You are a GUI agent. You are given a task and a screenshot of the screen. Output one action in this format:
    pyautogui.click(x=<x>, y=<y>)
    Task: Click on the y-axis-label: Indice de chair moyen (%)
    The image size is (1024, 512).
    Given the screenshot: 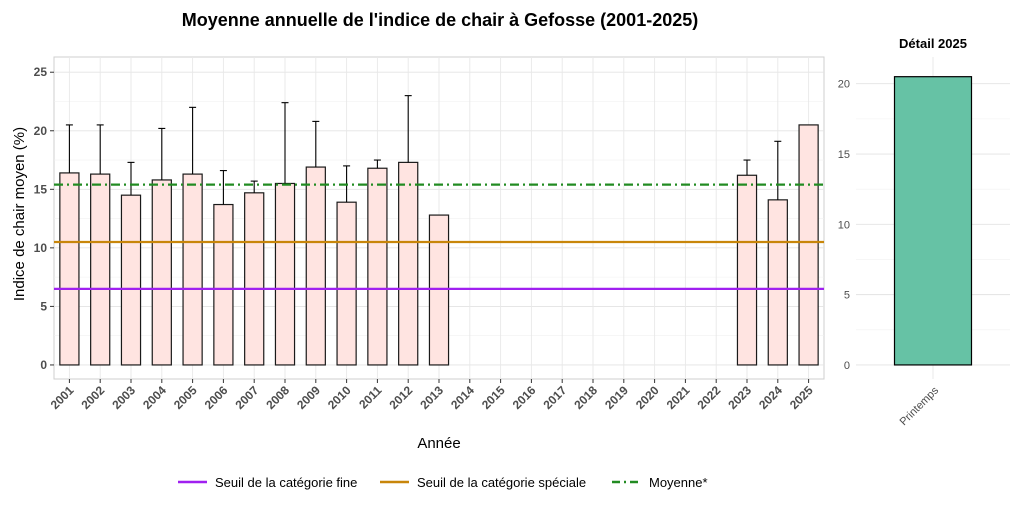 What is the action you would take?
    pyautogui.click(x=19, y=214)
    